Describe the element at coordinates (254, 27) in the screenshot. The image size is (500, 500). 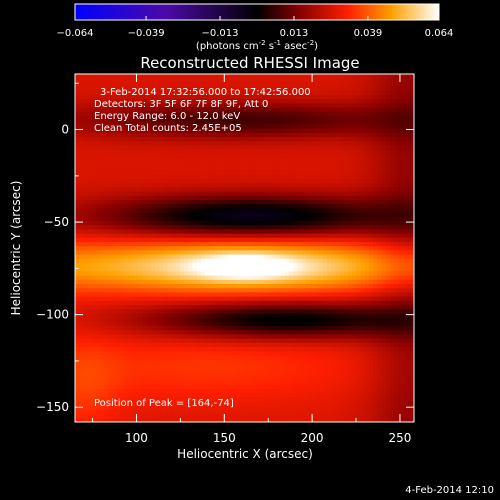
I see `colorbar-ticks: −0.064 −0.039 −0.013 0.013 0.039 0.064` at that location.